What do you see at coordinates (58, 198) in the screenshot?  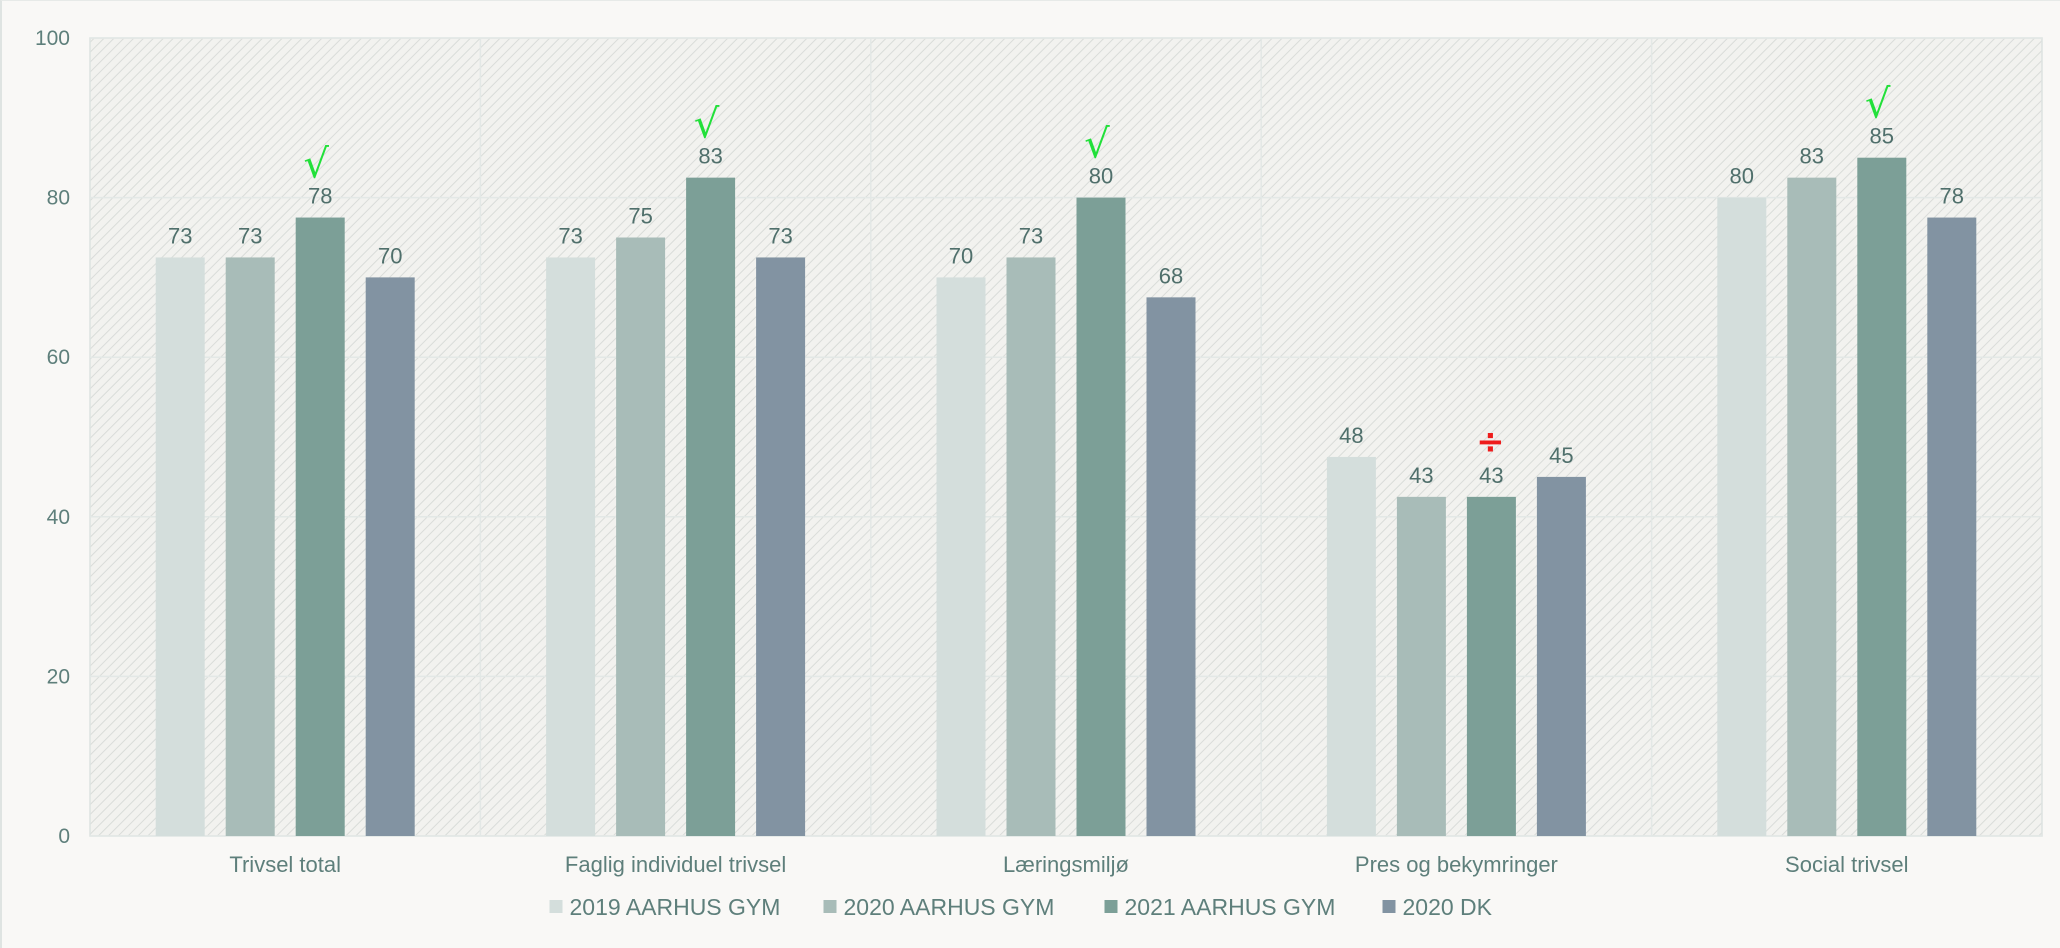 I see `y-tick-label: 80` at bounding box center [58, 198].